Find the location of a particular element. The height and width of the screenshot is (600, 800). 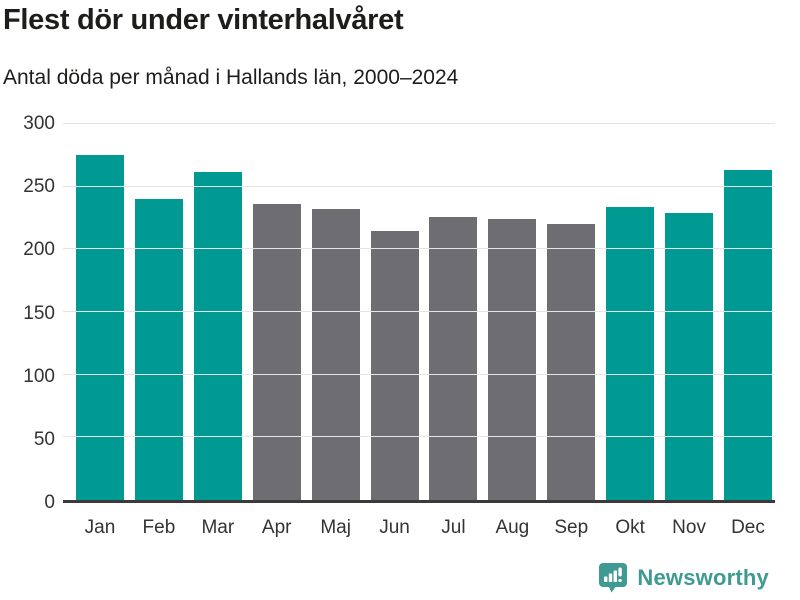

bar-maj is located at coordinates (335, 354).